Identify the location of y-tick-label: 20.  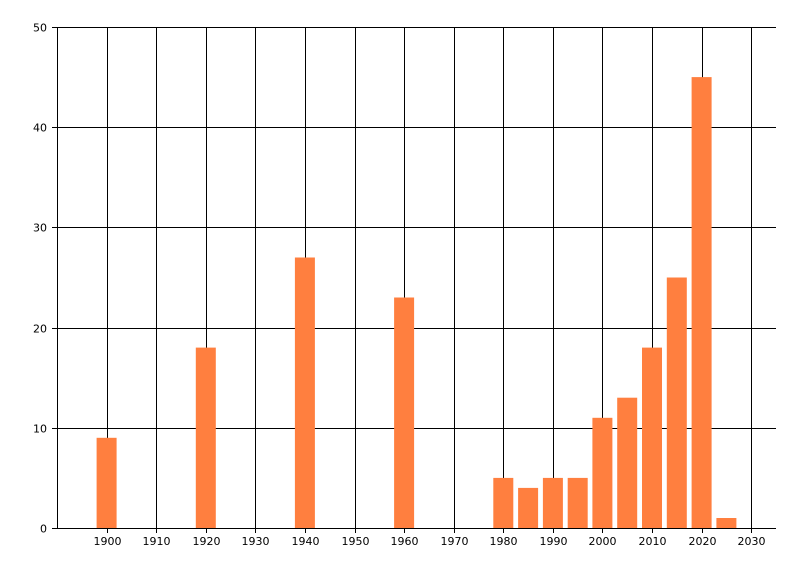
(40, 329).